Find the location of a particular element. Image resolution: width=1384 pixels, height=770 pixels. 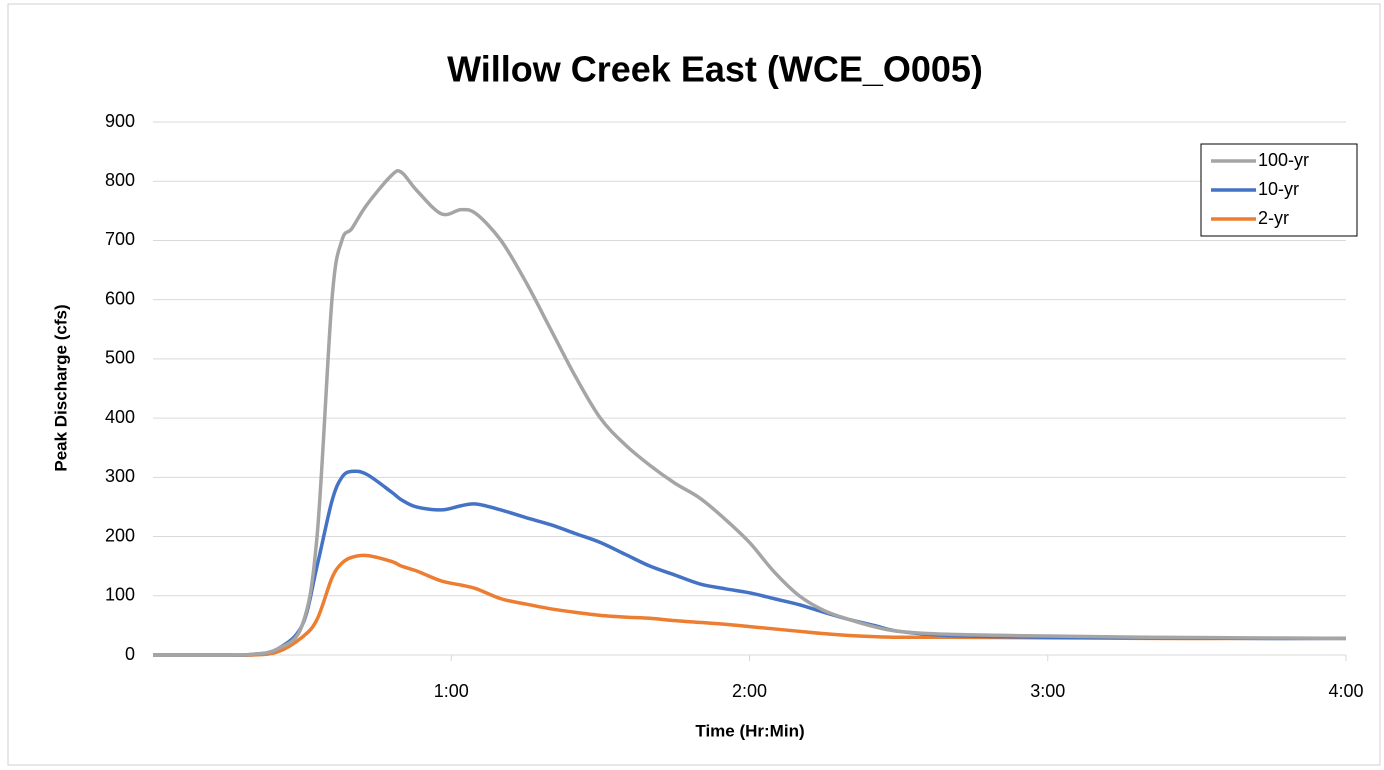

legend-label: 2-yr is located at coordinates (1273, 218).